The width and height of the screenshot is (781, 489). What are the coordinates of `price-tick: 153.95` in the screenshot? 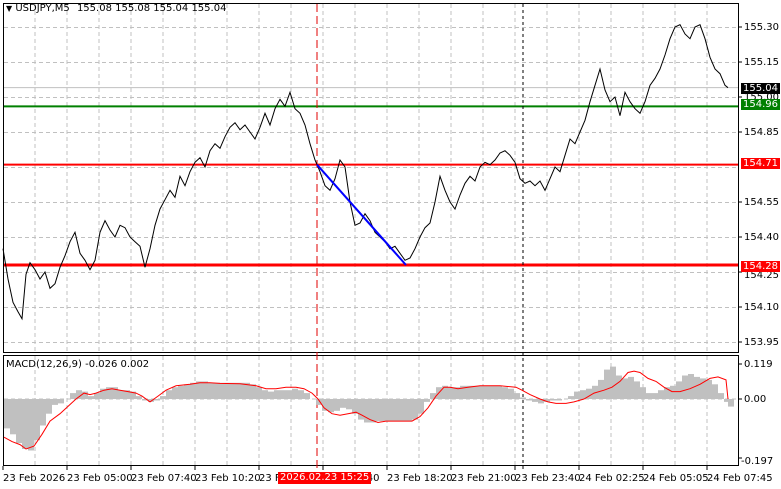 It's located at (761, 342).